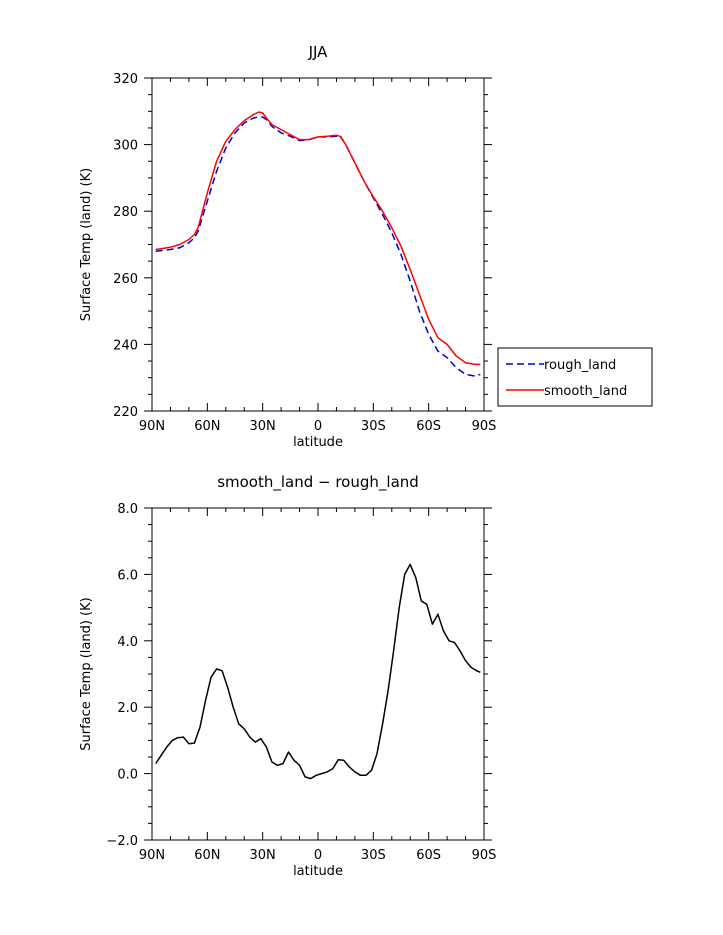  I want to click on legend-box, so click(575, 377).